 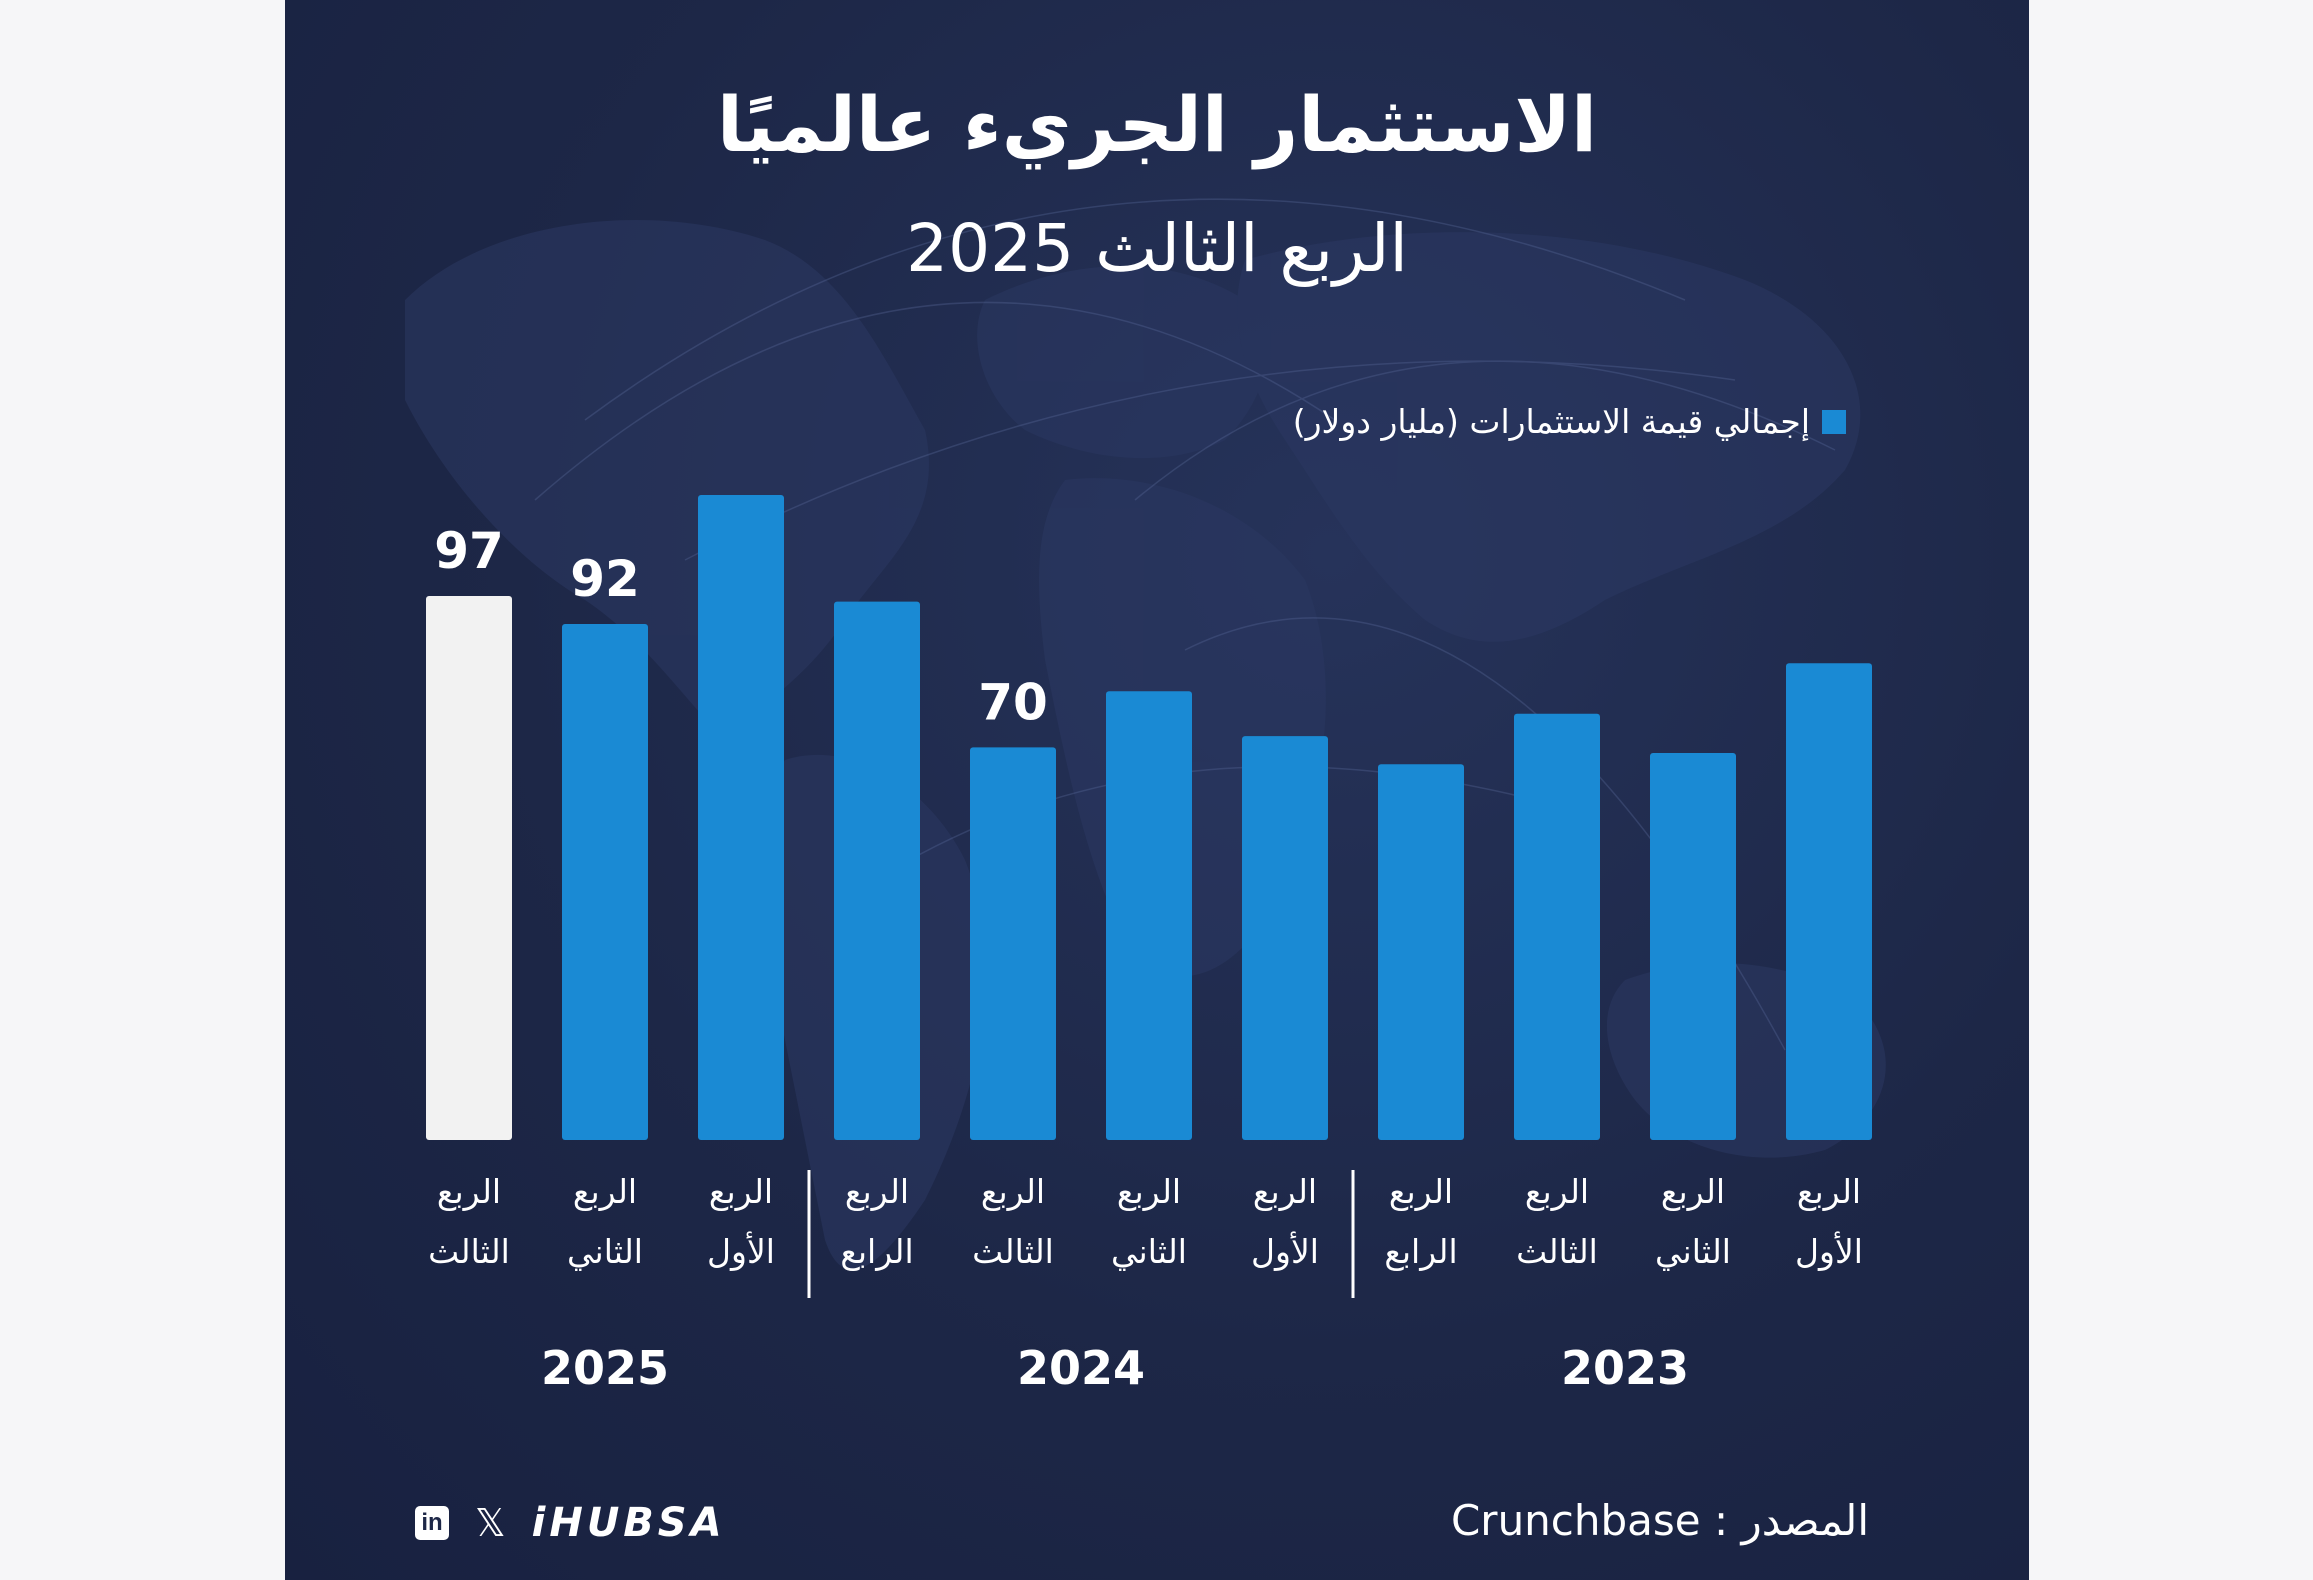 I want to click on tick-label-1-0: الربع, so click(x=1693, y=1191).